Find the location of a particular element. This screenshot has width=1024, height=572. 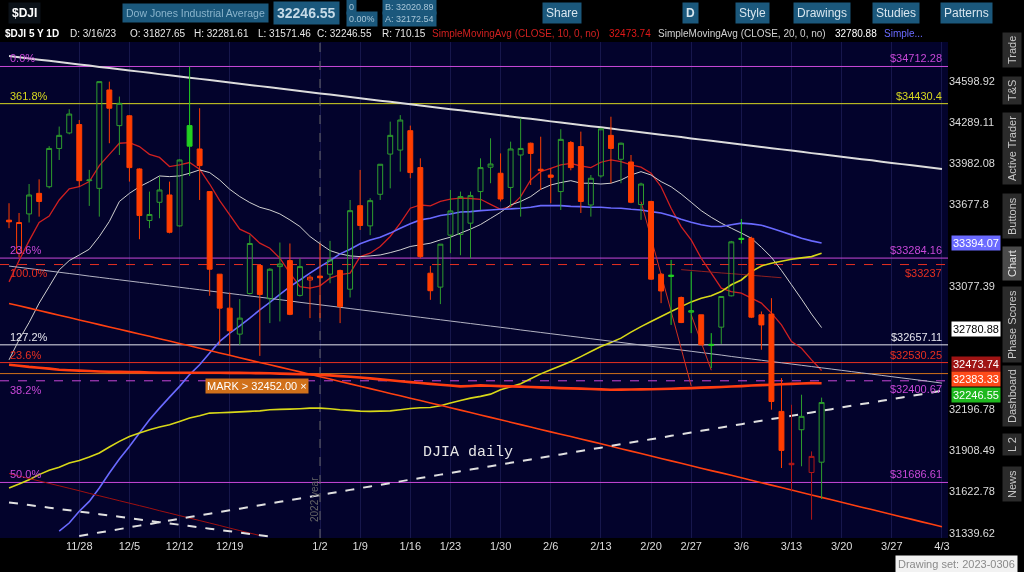

x-tick-label: 2/27 is located at coordinates (691, 546).